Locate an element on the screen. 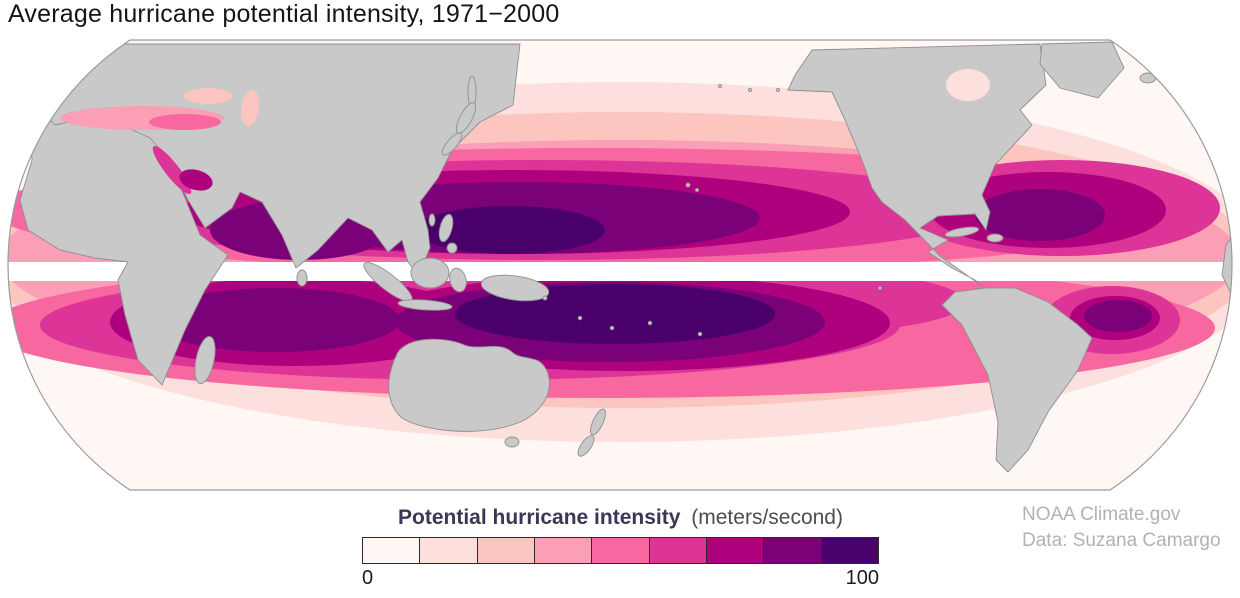 The height and width of the screenshot is (598, 1240). legend-max-label: 100 is located at coordinates (862, 578).